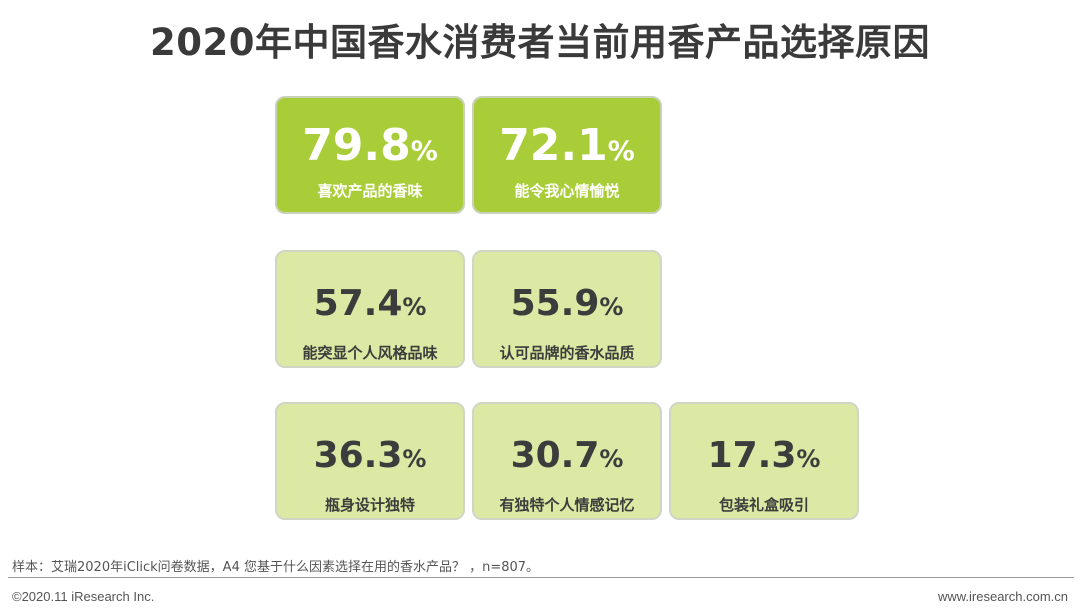 The image size is (1080, 613). Describe the element at coordinates (763, 505) in the screenshot. I see `stat-label: 包装礼盒吸引` at that location.